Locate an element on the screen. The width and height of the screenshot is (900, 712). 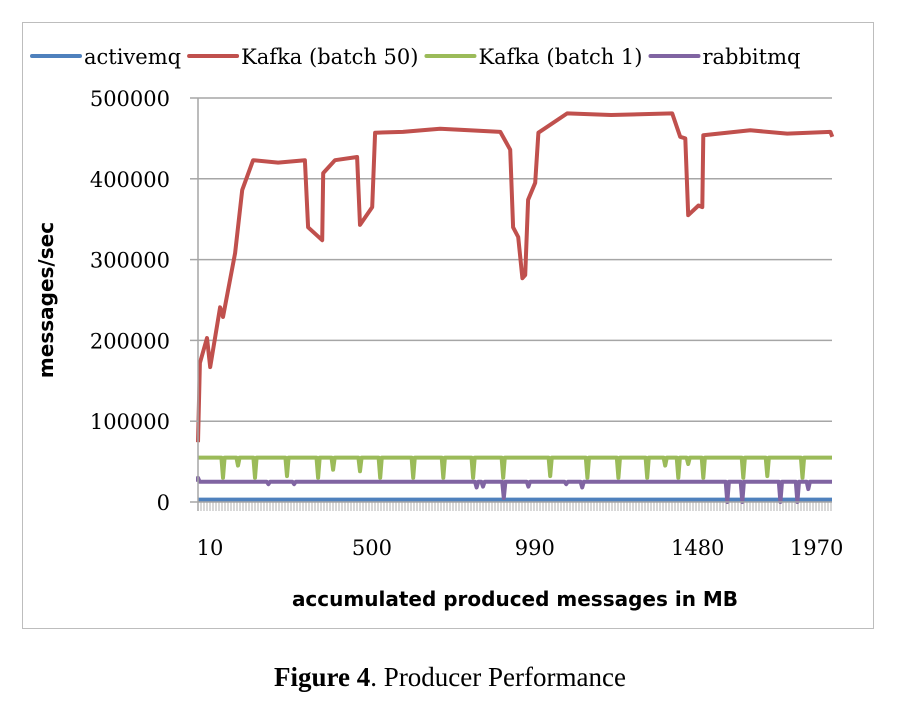
legend-label-kafka-batch-50: Kafka (batch 50) is located at coordinates (329, 57).